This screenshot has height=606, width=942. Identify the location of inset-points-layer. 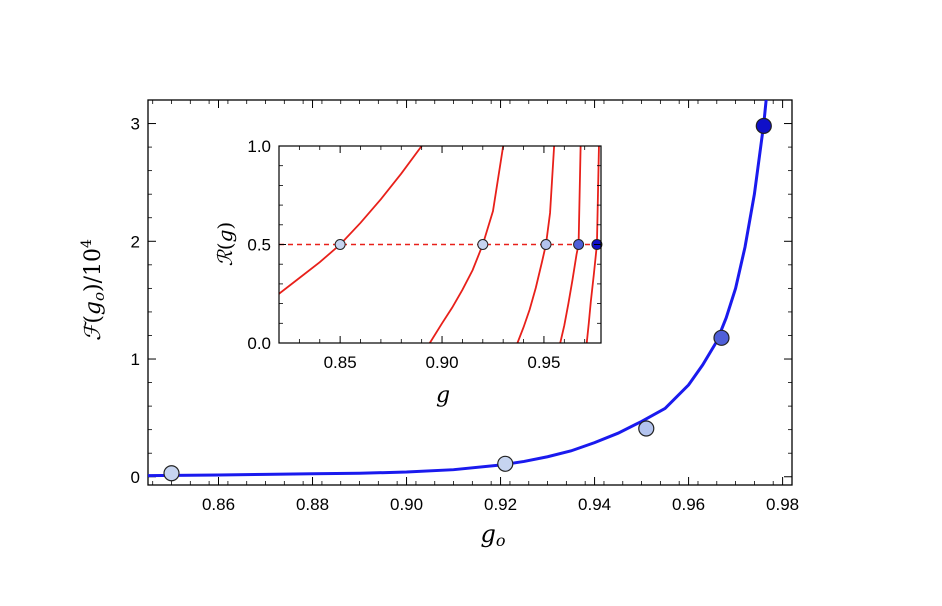
(468, 244).